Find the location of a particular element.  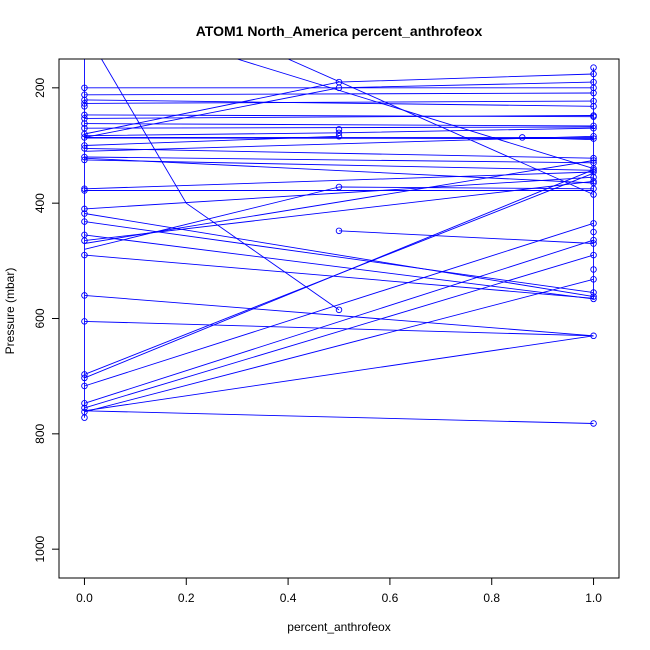

y-tick-label: 800 is located at coordinates (40, 434).